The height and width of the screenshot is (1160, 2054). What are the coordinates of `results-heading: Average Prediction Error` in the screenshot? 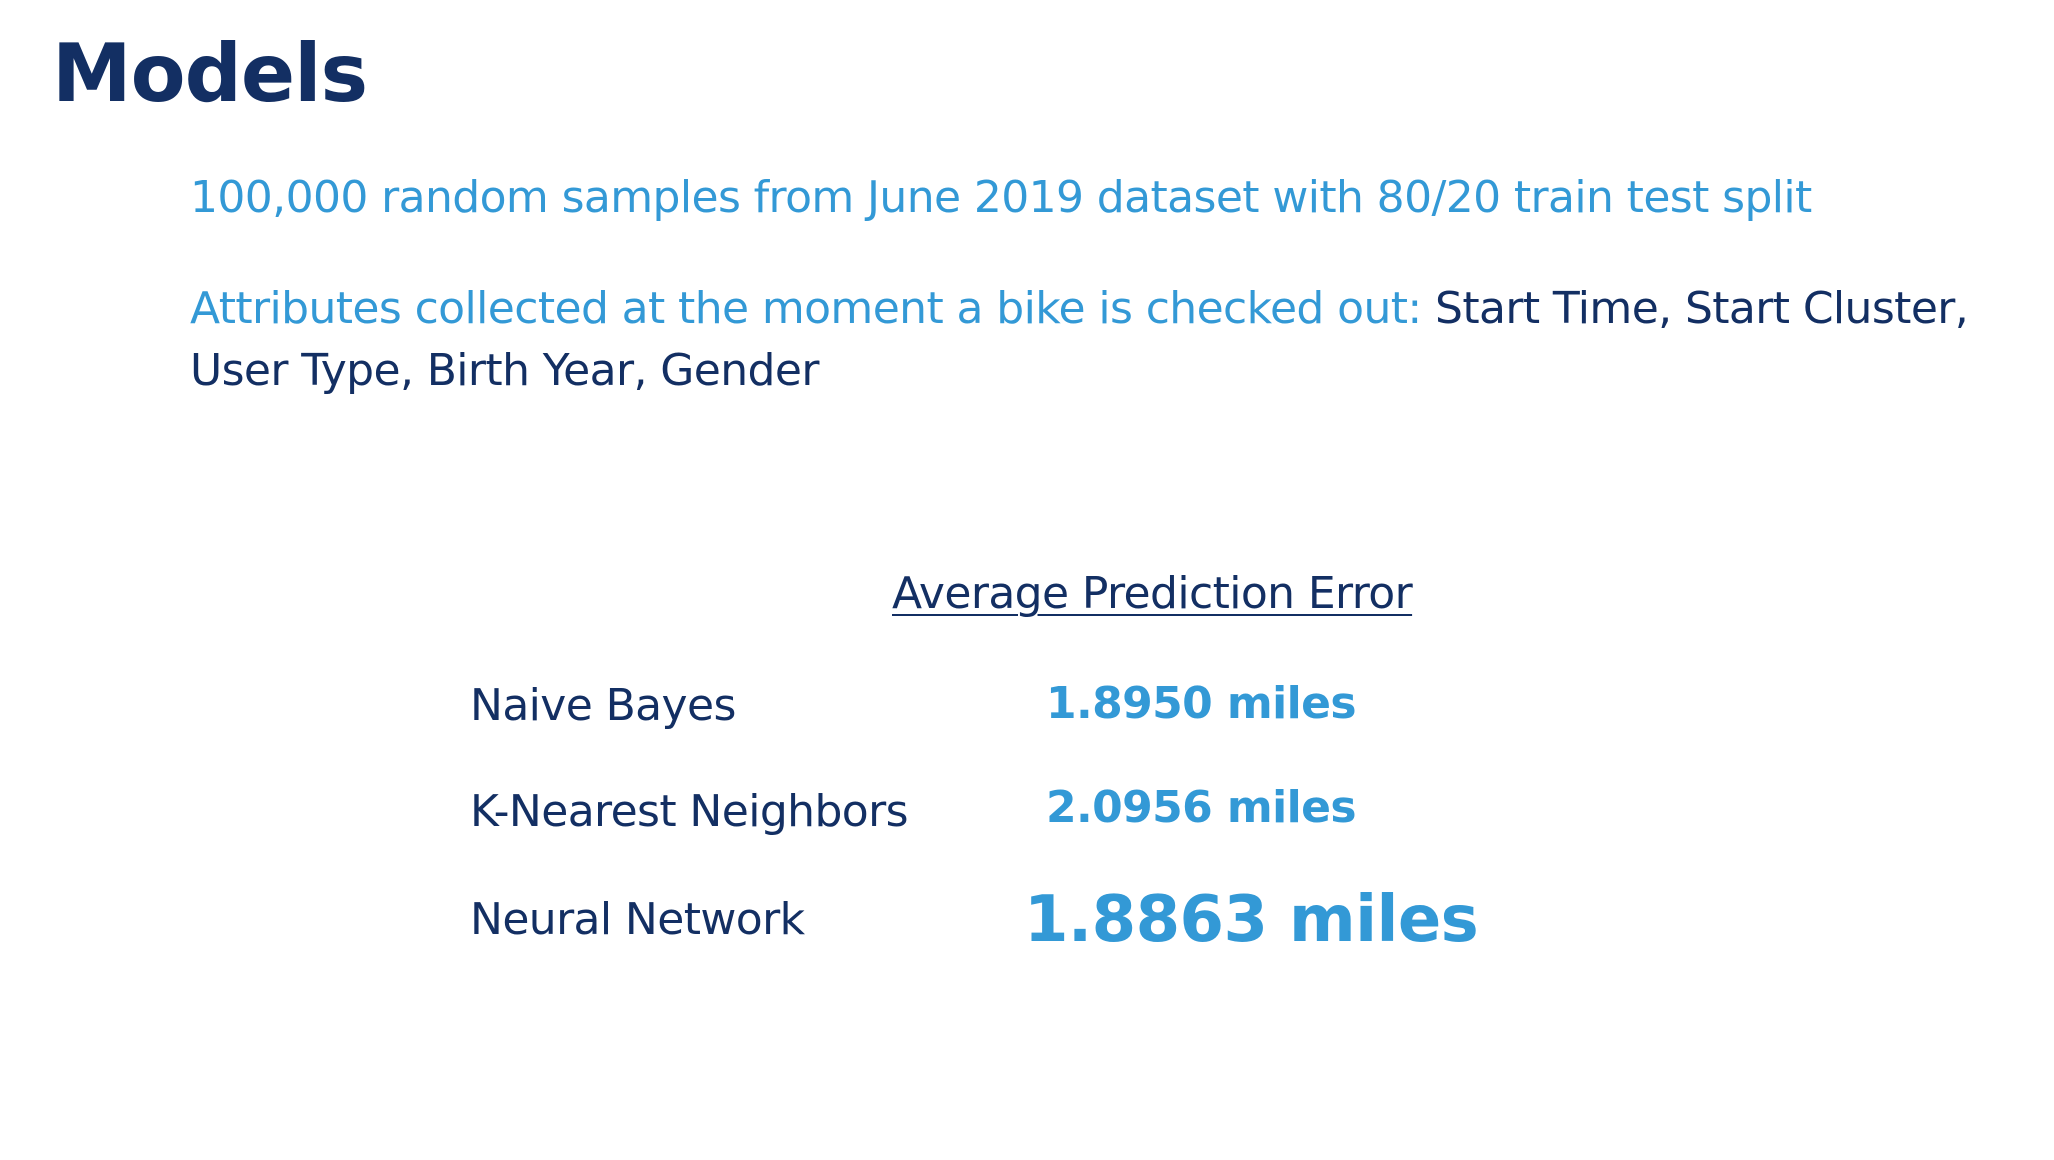 It's located at (1152, 593).